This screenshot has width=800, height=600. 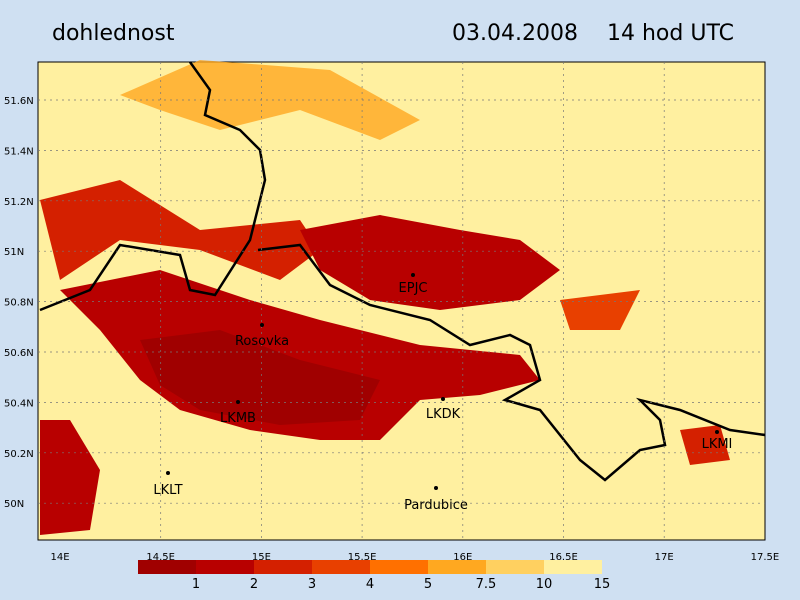 I want to click on legend-label: 4, so click(x=370, y=584).